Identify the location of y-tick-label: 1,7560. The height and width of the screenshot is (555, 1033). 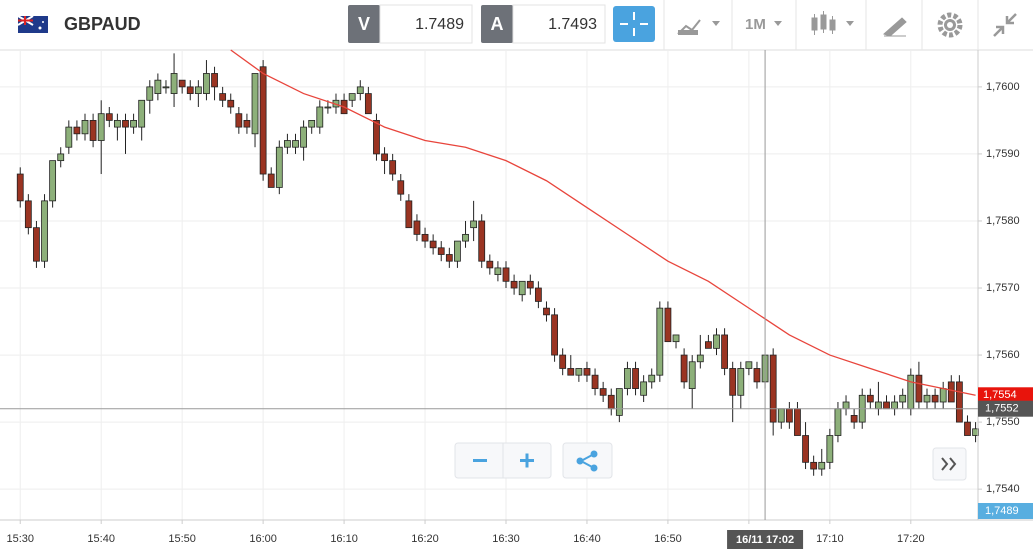
(1003, 355).